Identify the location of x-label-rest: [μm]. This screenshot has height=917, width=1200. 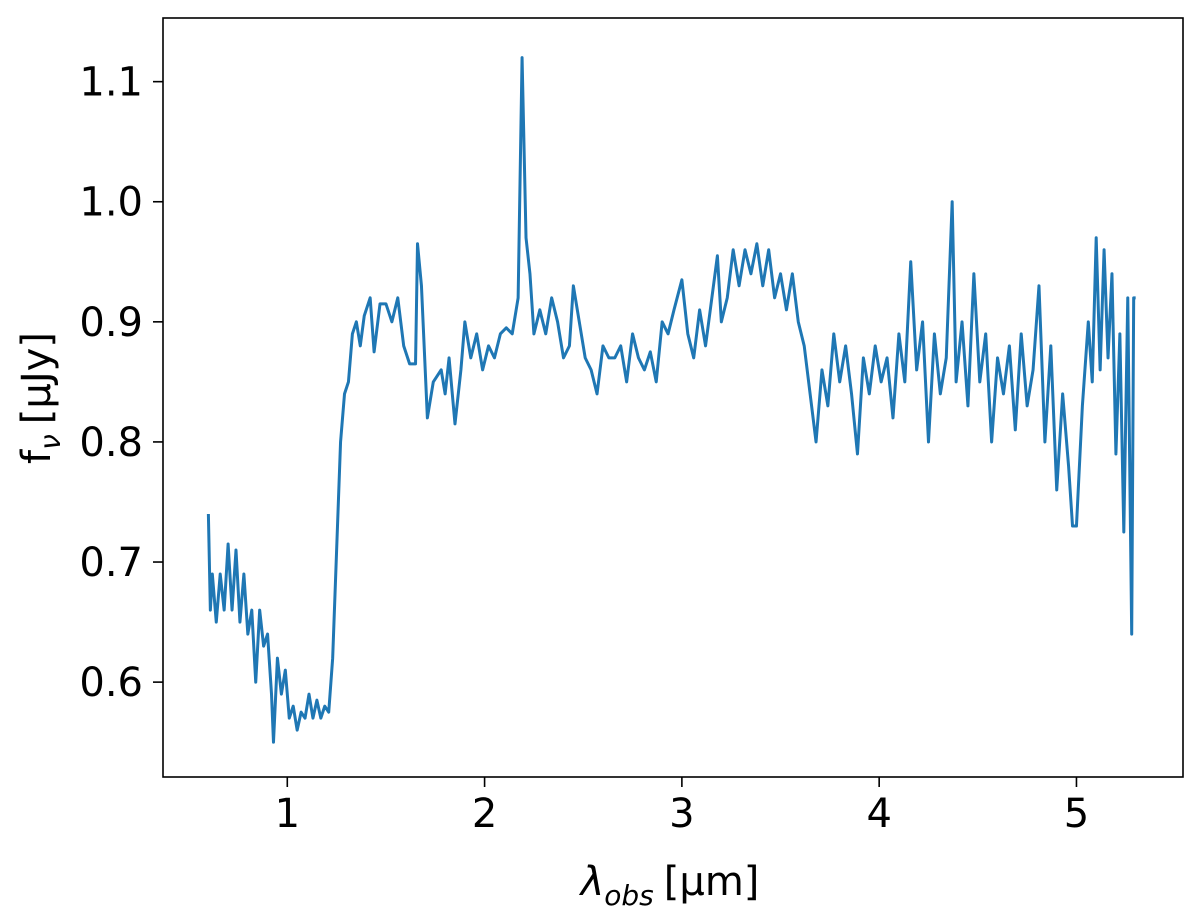
(712, 882).